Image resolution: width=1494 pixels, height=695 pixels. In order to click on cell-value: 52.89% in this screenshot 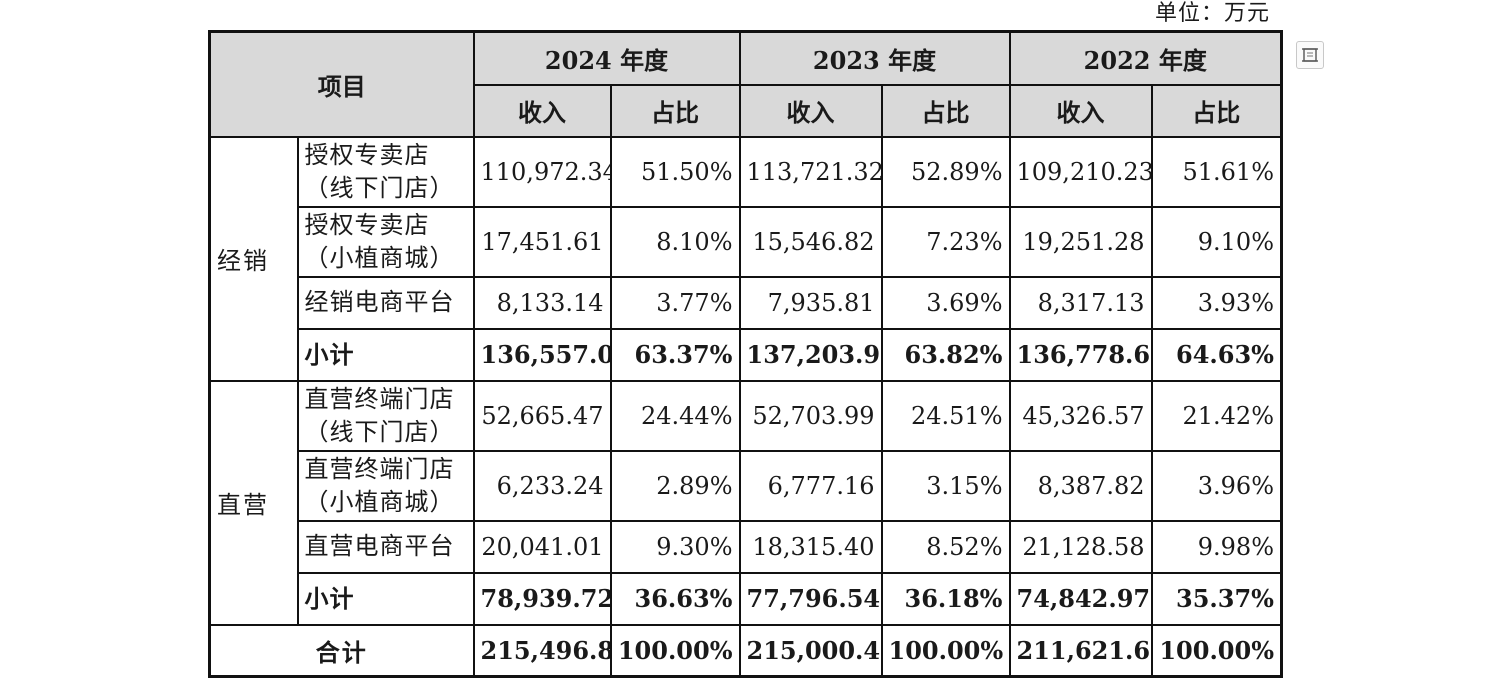, I will do `click(945, 171)`.